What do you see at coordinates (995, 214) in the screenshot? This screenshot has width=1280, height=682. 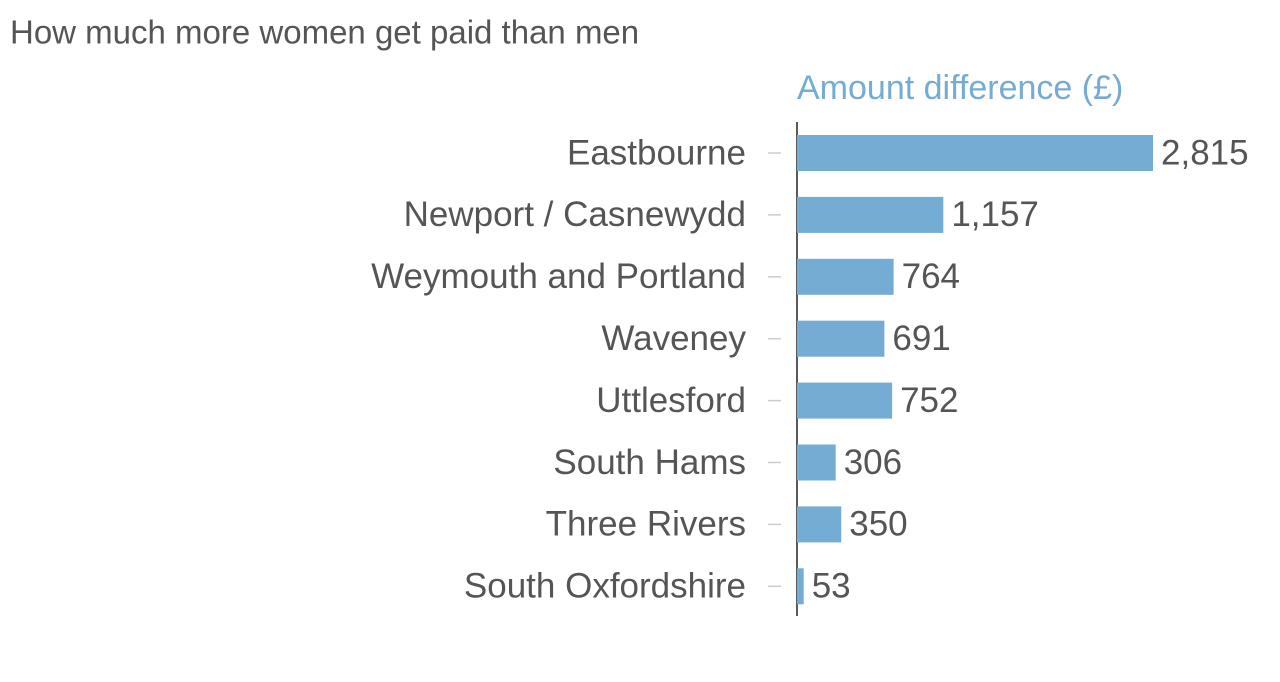 I see `value-label: 1,157` at bounding box center [995, 214].